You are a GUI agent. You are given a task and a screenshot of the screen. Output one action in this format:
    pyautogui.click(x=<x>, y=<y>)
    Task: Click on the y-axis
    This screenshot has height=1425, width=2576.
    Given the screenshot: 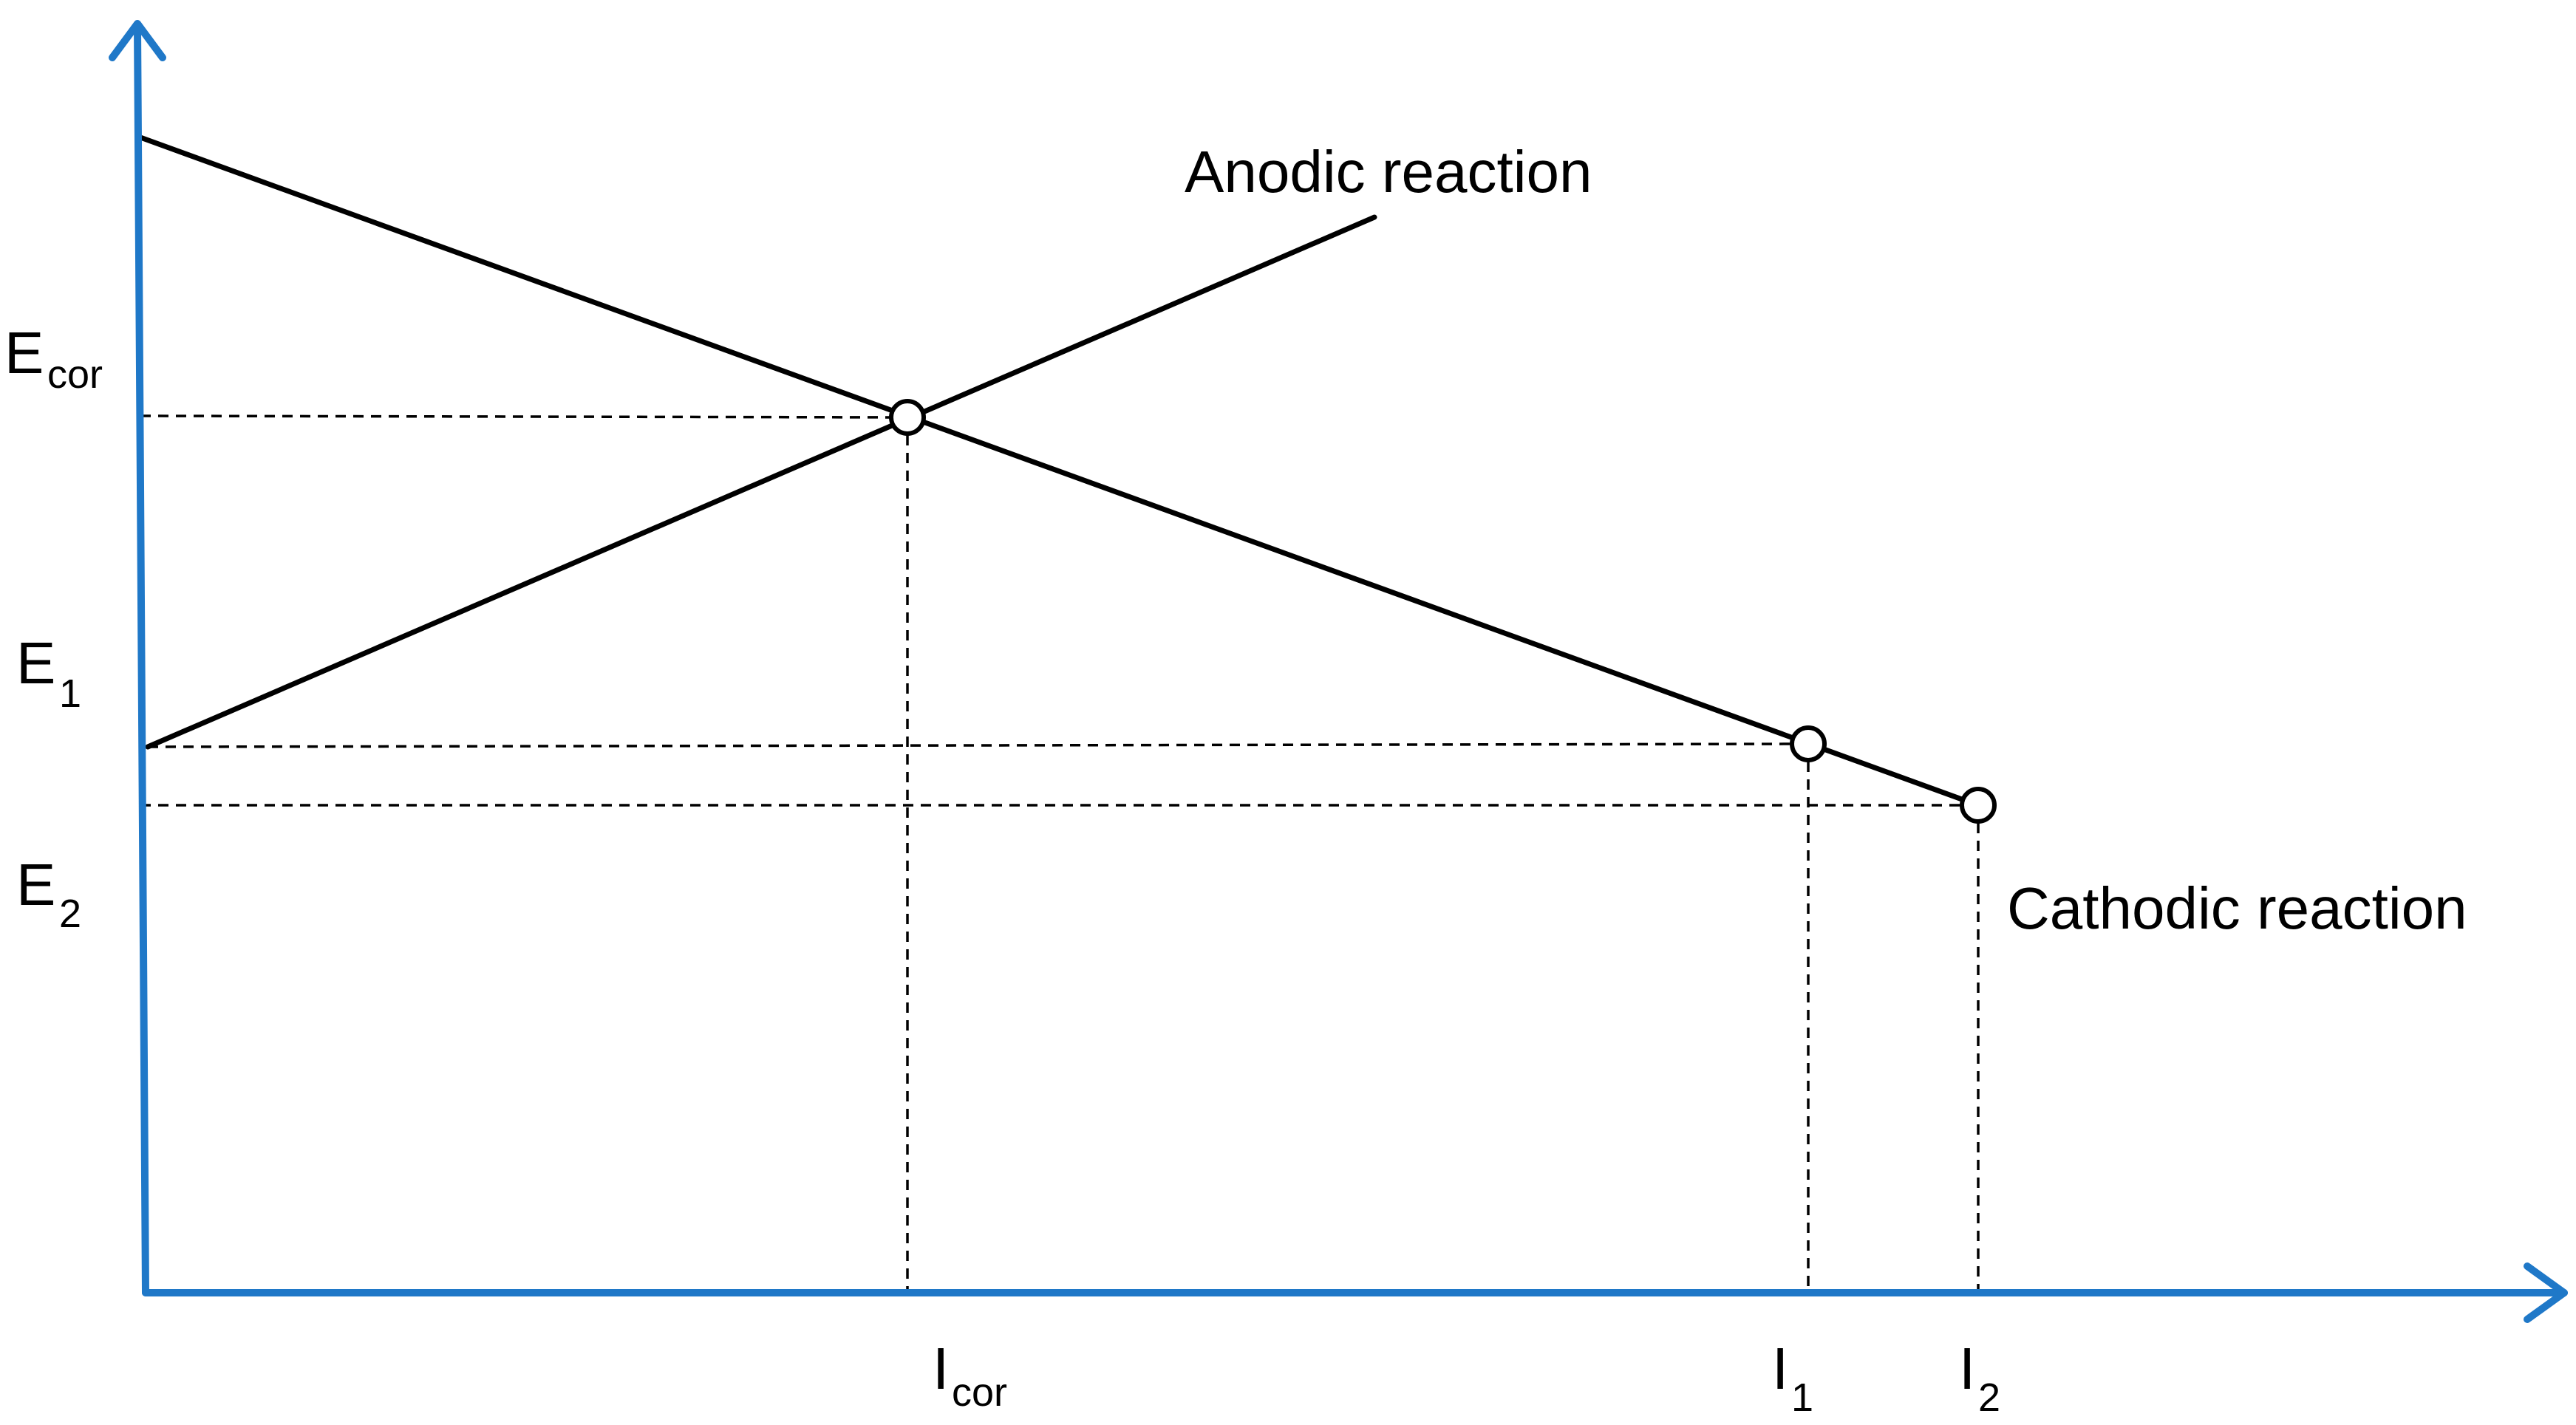 What is the action you would take?
    pyautogui.click(x=141, y=659)
    